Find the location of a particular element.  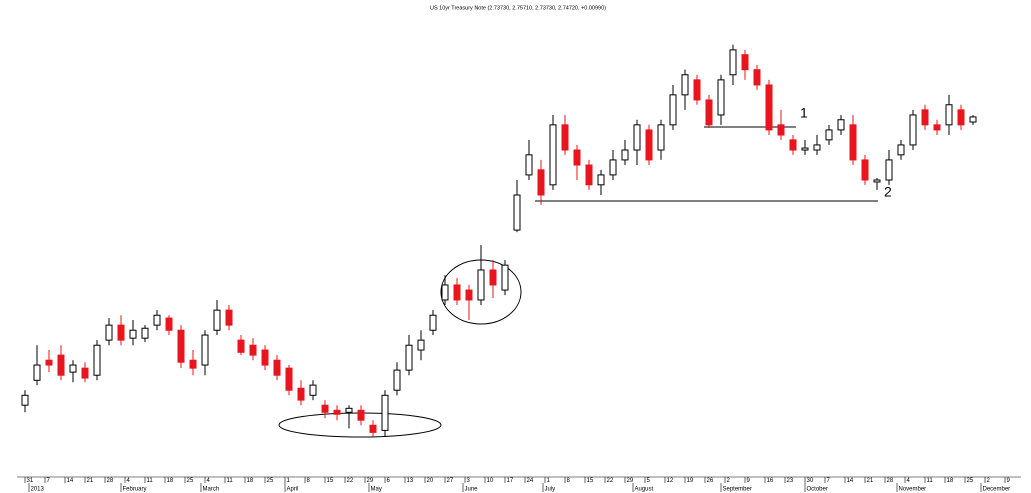

x-tick-label: 31 is located at coordinates (30, 481).